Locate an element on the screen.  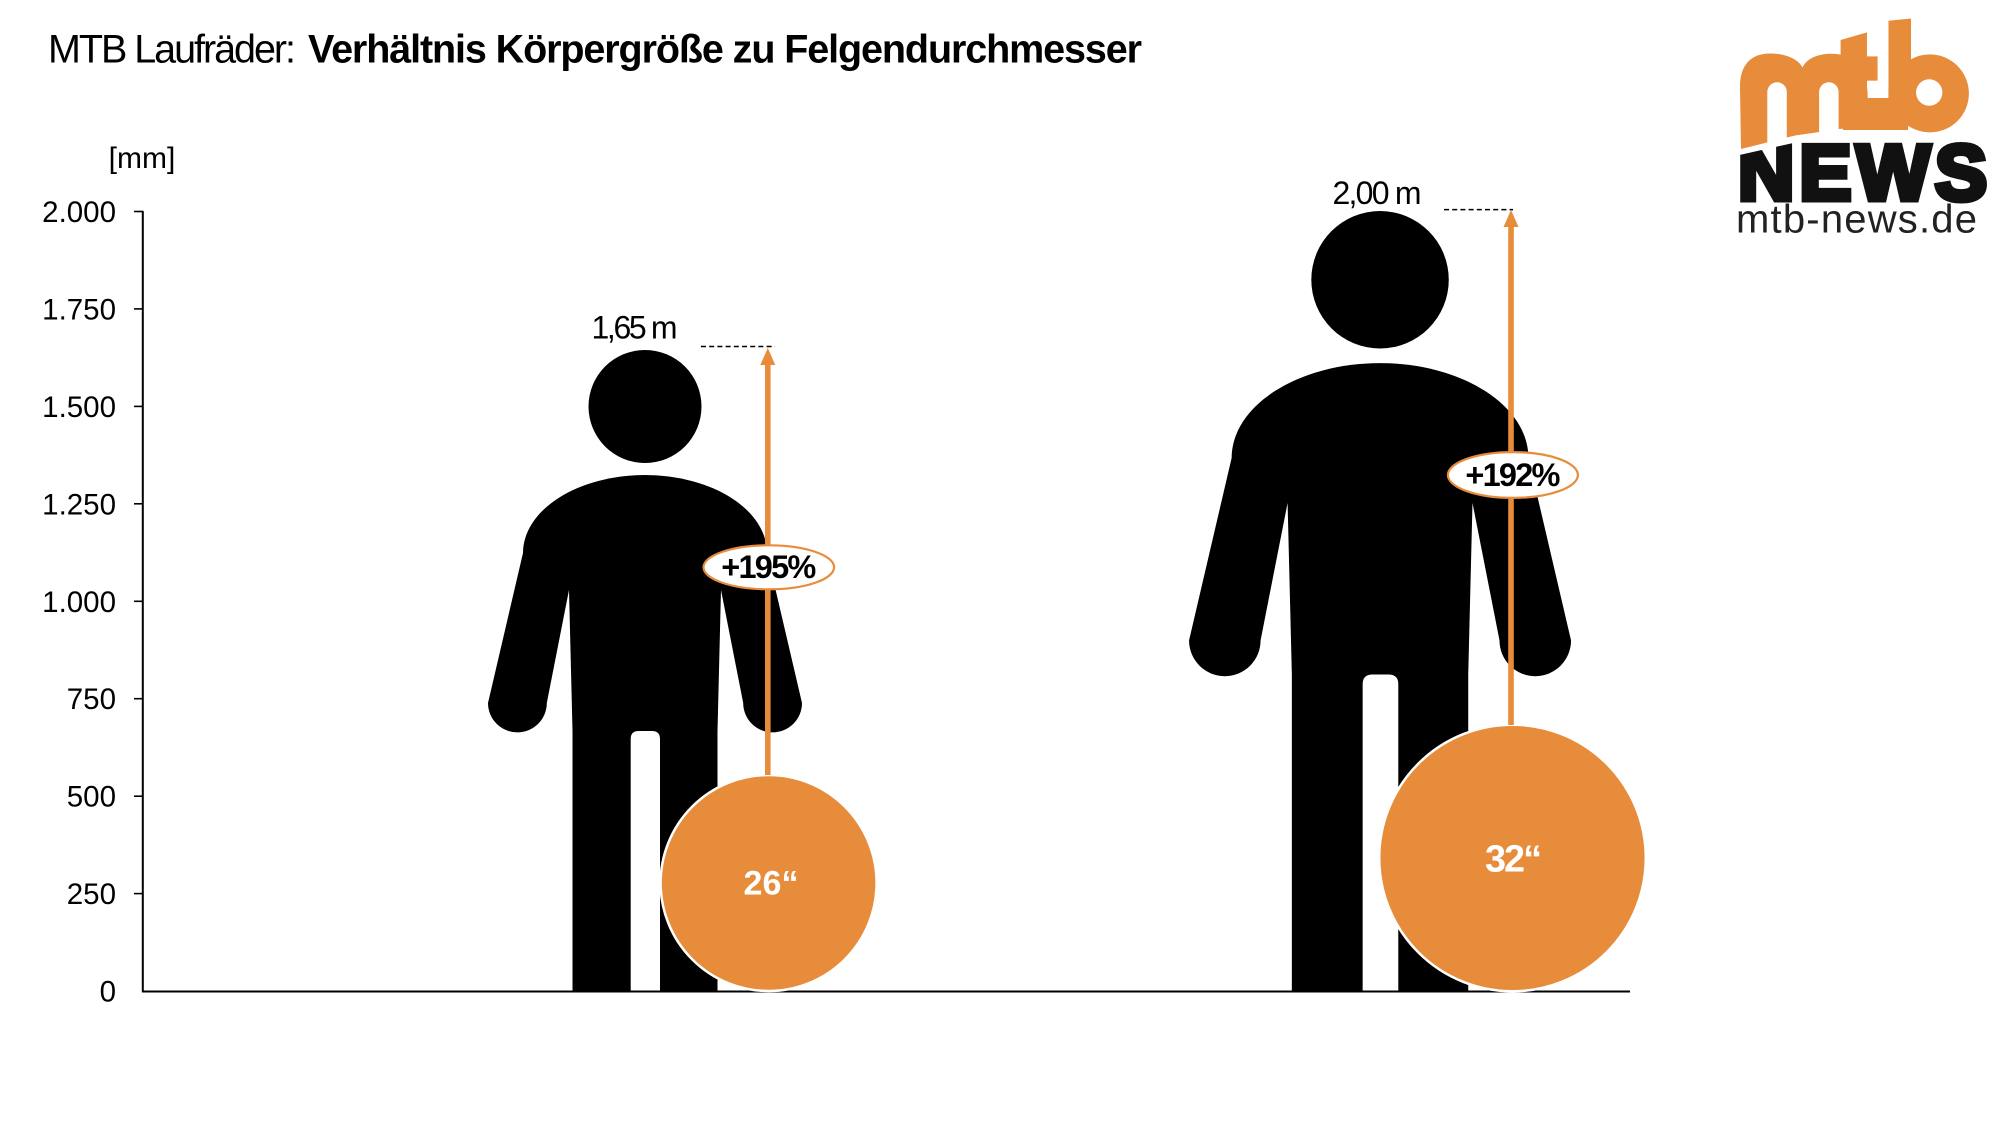
svg-text: 1,65 m is located at coordinates (635, 327).